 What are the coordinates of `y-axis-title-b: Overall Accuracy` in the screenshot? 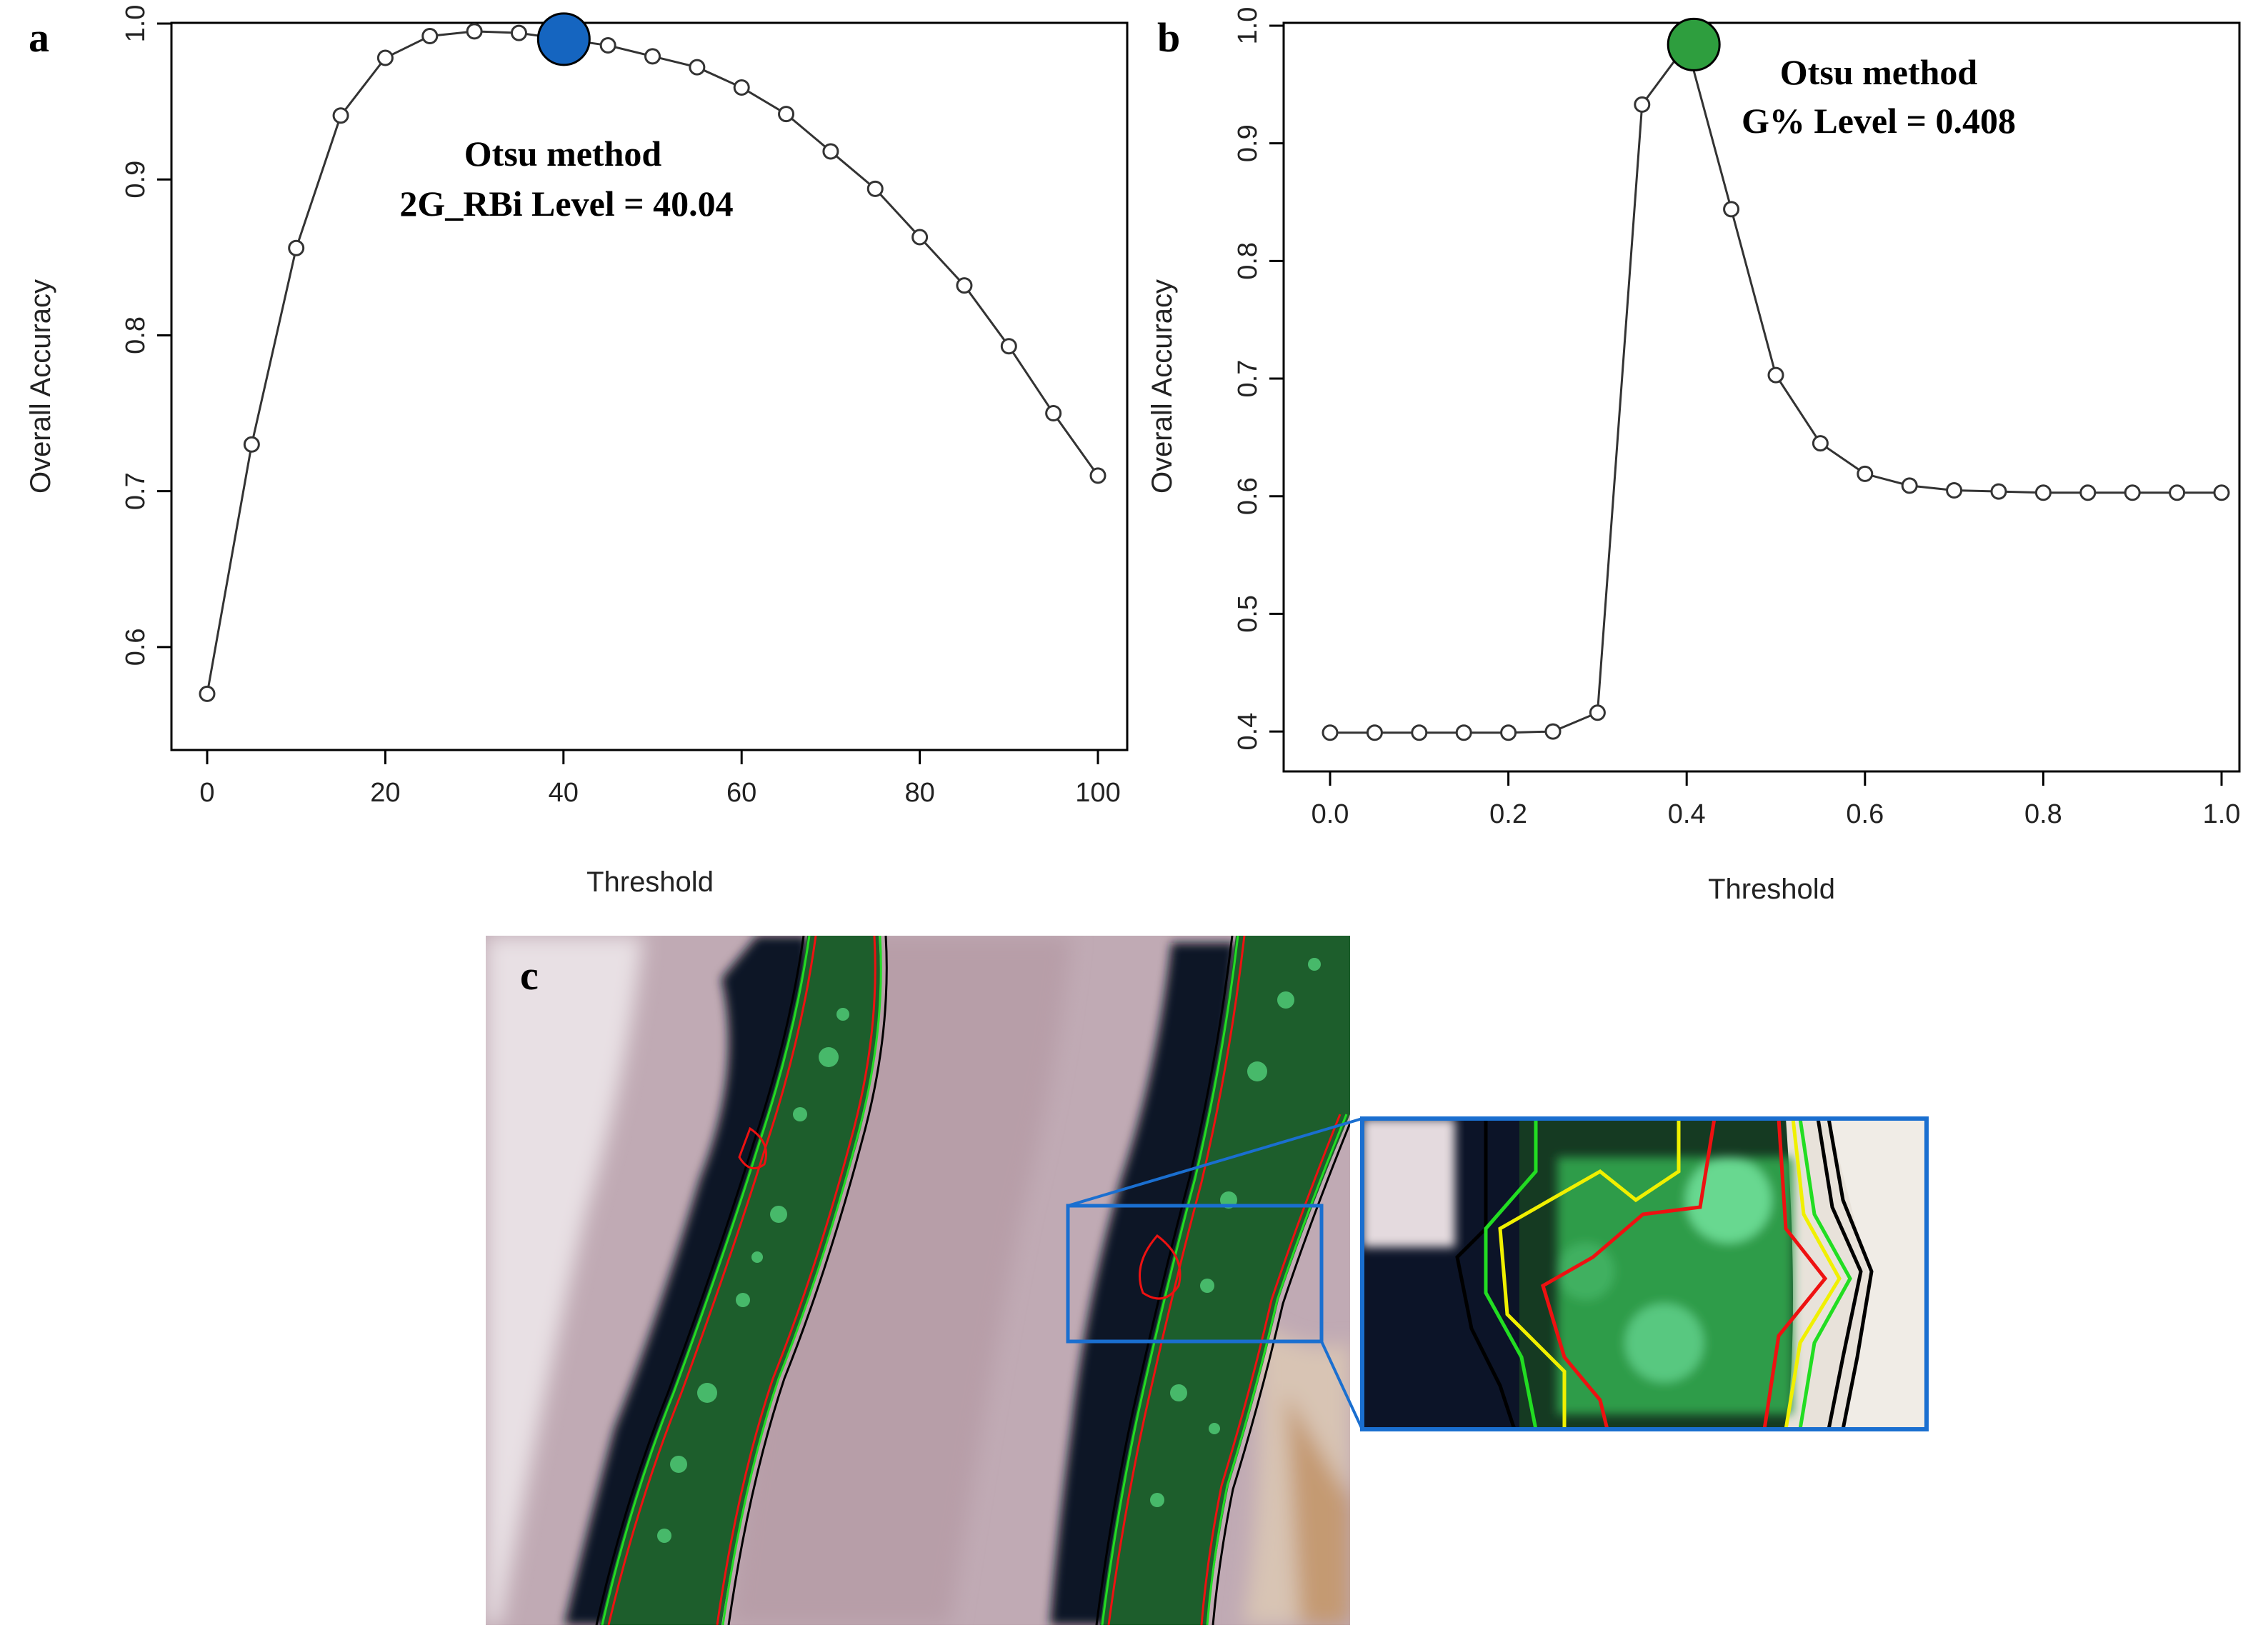 It's located at (1162, 386).